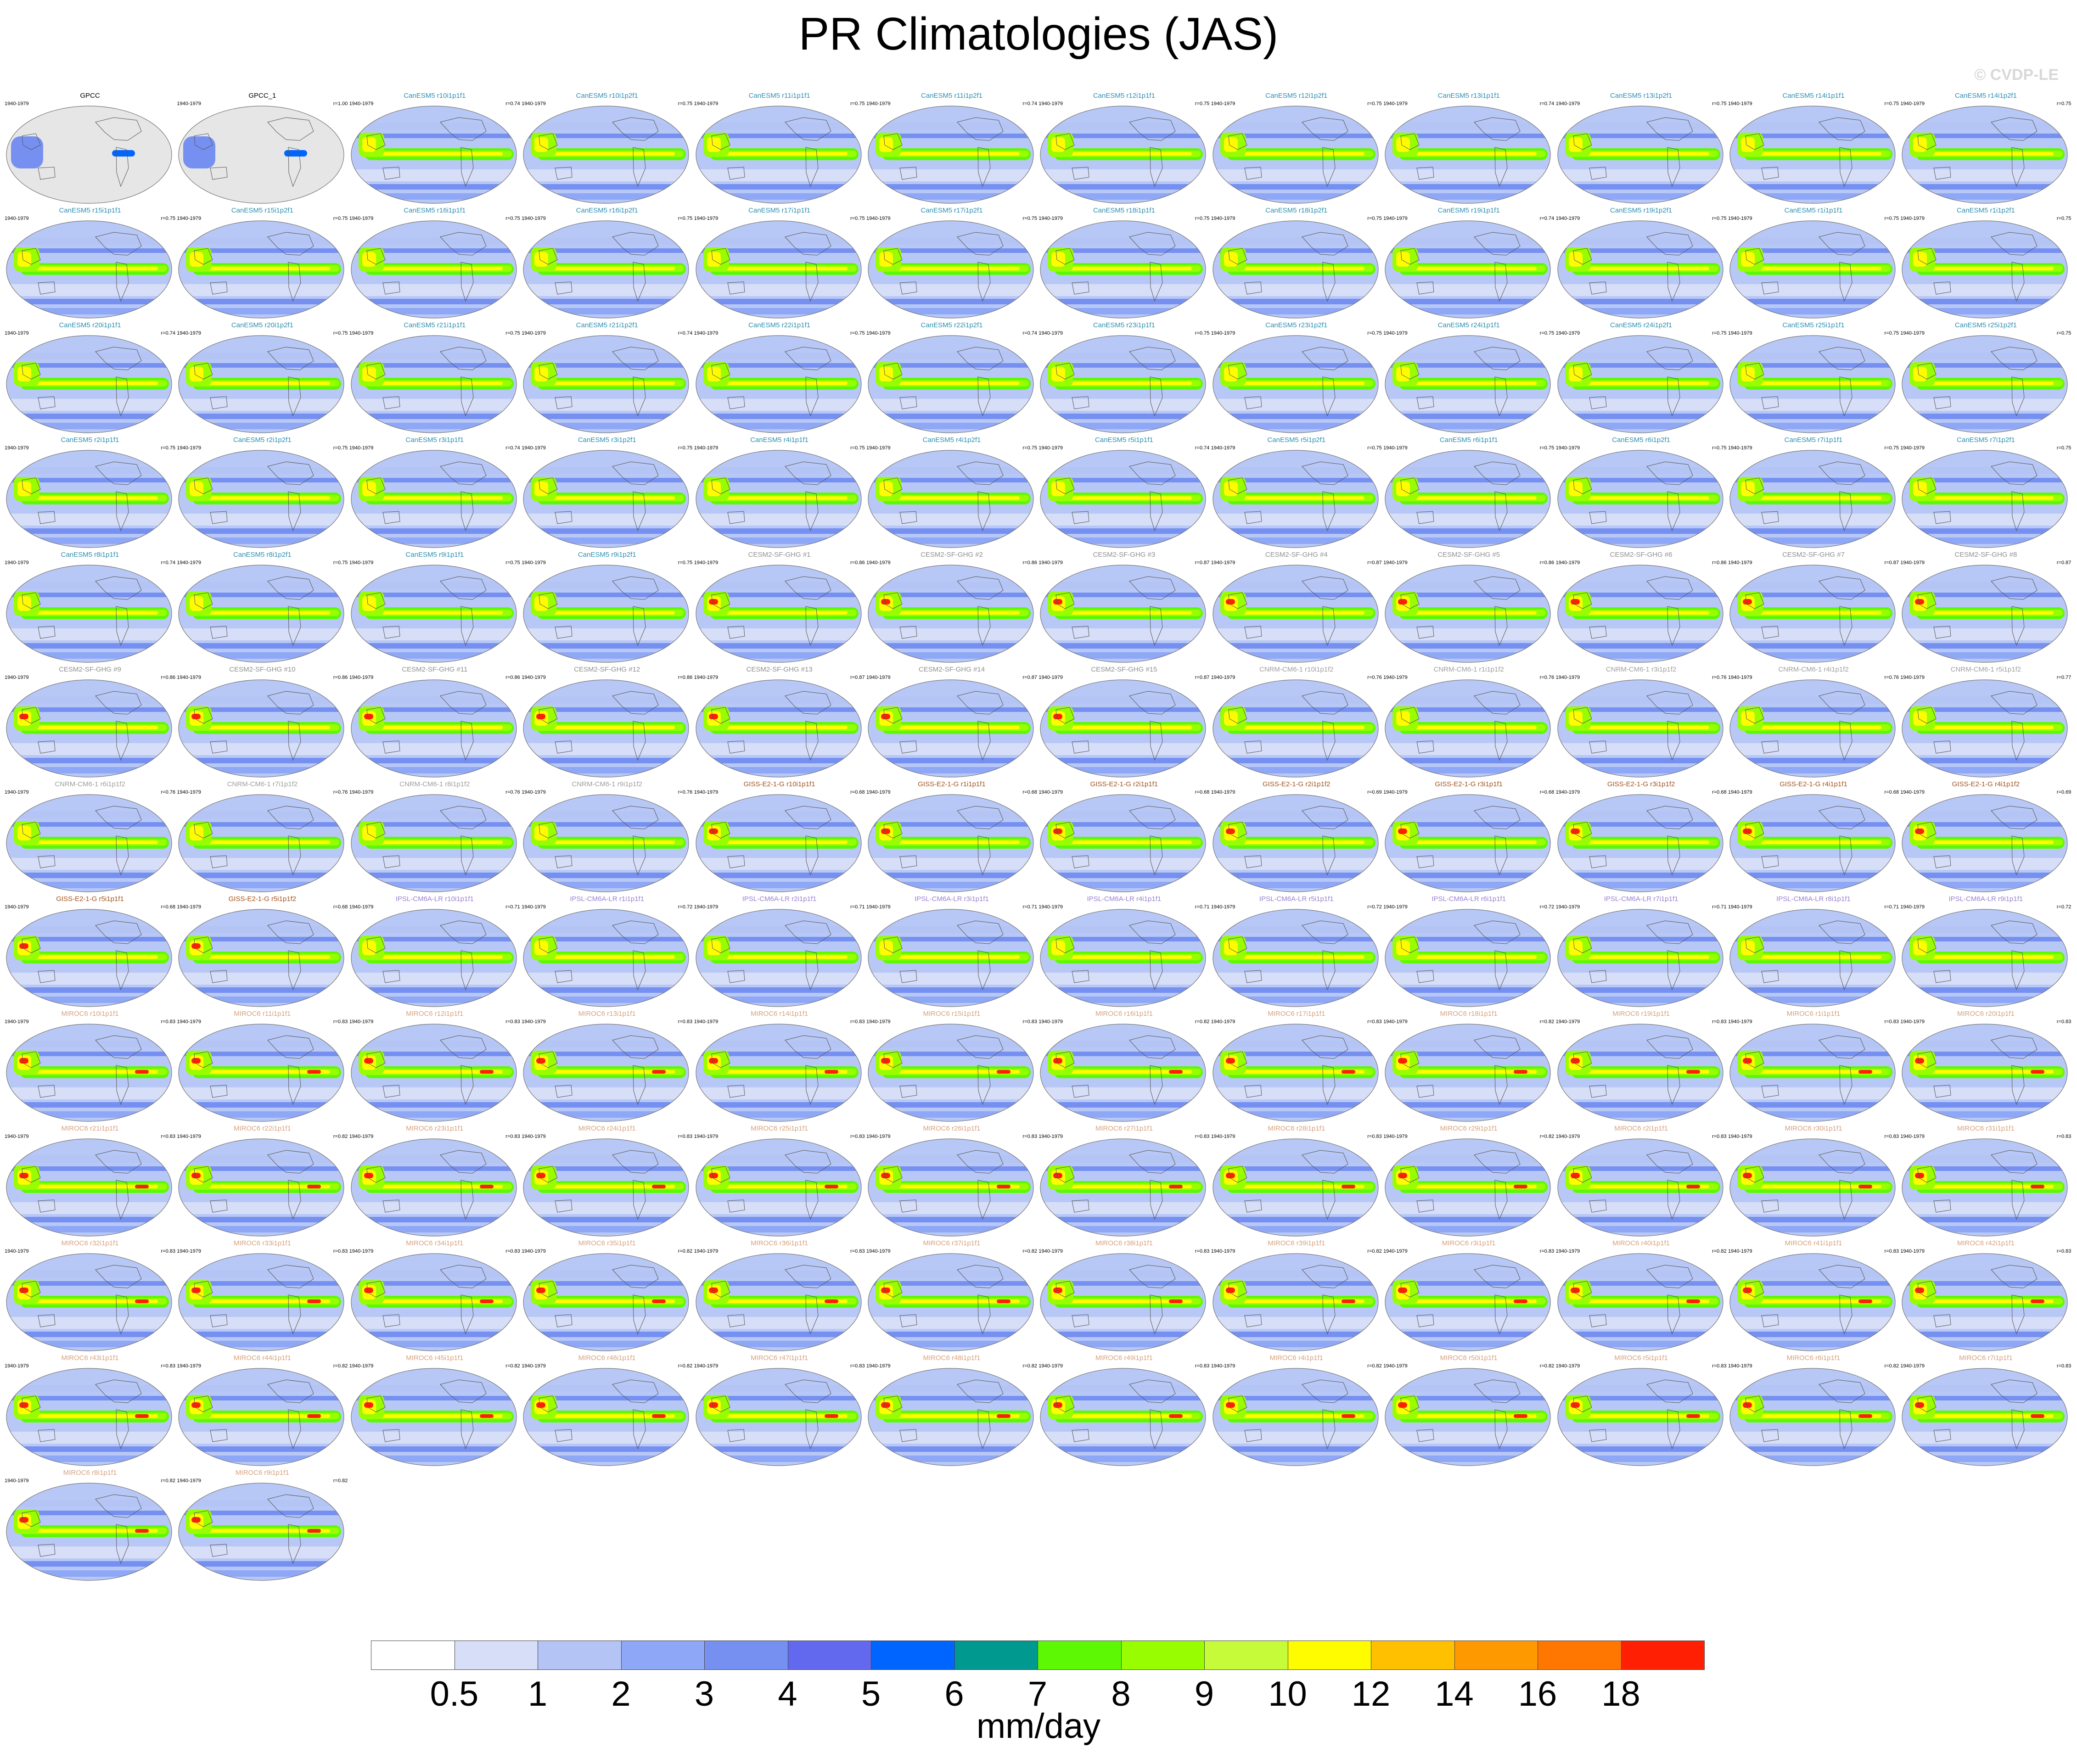  Describe the element at coordinates (1296, 669) in the screenshot. I see `panel-title: CNRM-CM6-1 r10i1p1f2` at that location.